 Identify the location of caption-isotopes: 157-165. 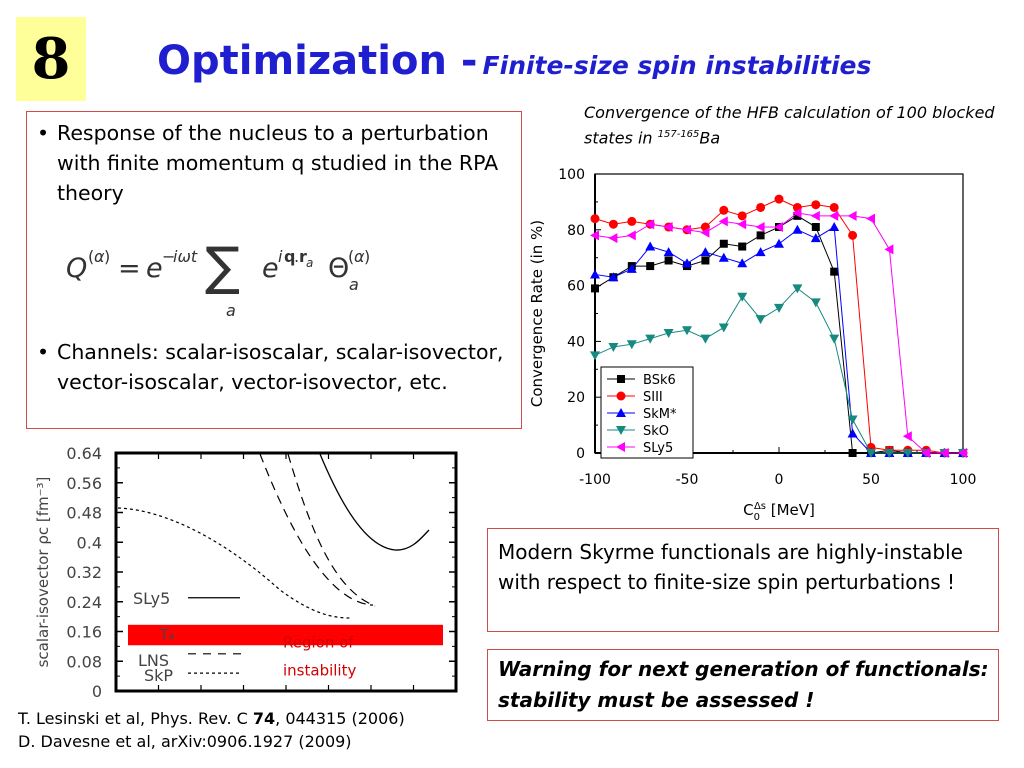
(678, 134).